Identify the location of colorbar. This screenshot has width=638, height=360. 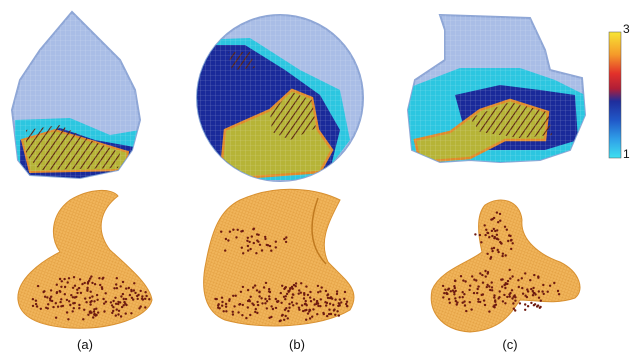
(615, 95).